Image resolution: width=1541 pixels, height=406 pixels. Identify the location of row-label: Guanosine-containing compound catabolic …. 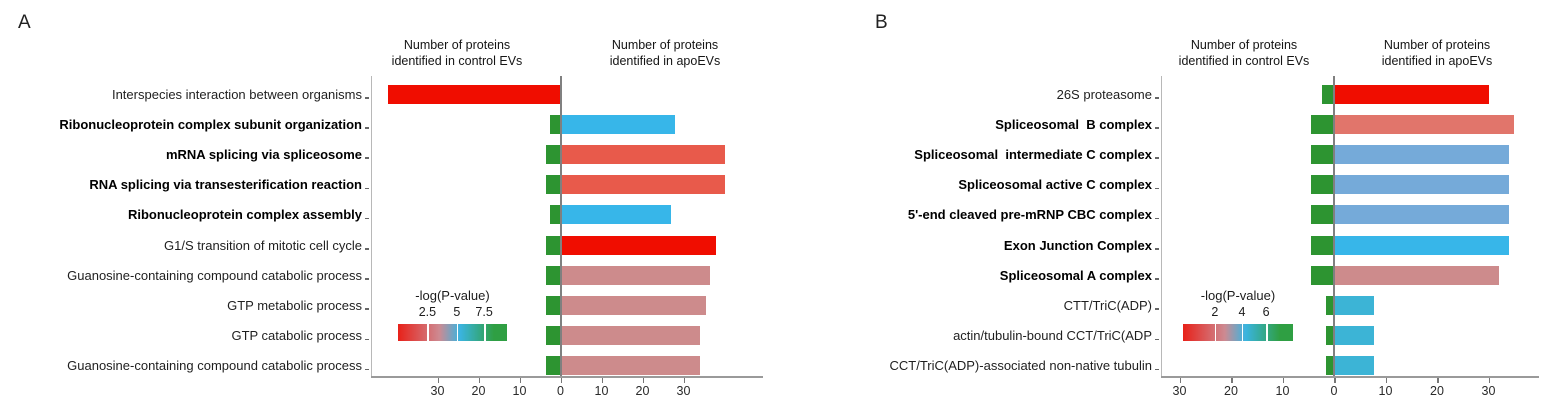
(214, 366).